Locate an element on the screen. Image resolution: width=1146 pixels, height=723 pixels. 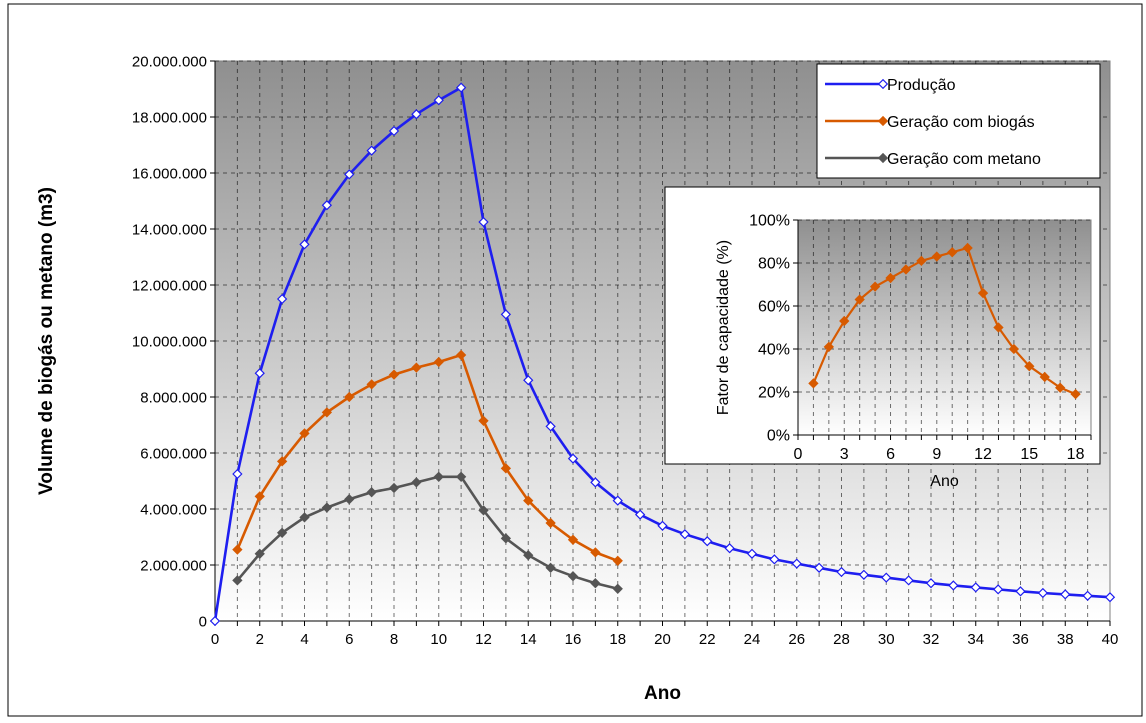
x-tick-label: 12 is located at coordinates (983, 454).